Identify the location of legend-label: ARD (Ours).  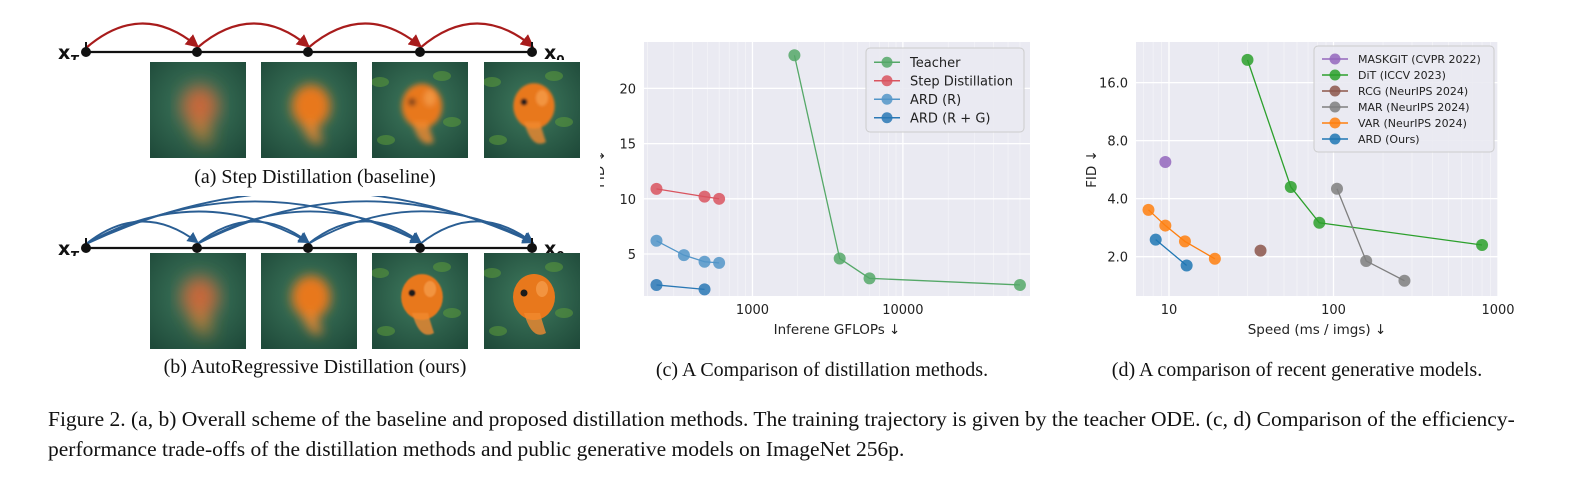
(1389, 139).